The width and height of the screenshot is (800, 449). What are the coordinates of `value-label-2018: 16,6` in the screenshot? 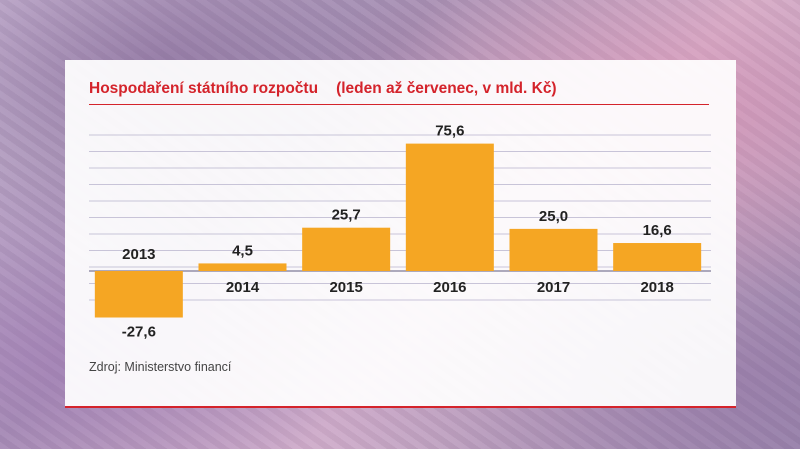 It's located at (657, 230).